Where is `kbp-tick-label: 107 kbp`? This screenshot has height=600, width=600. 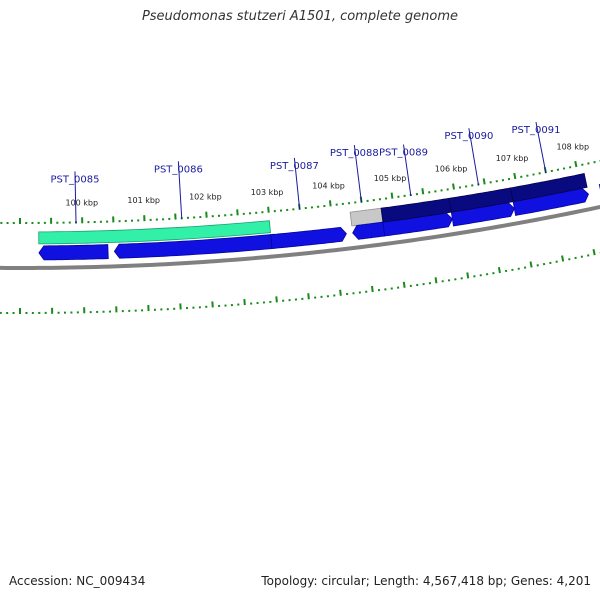
kbp-tick-label: 107 kbp is located at coordinates (512, 158).